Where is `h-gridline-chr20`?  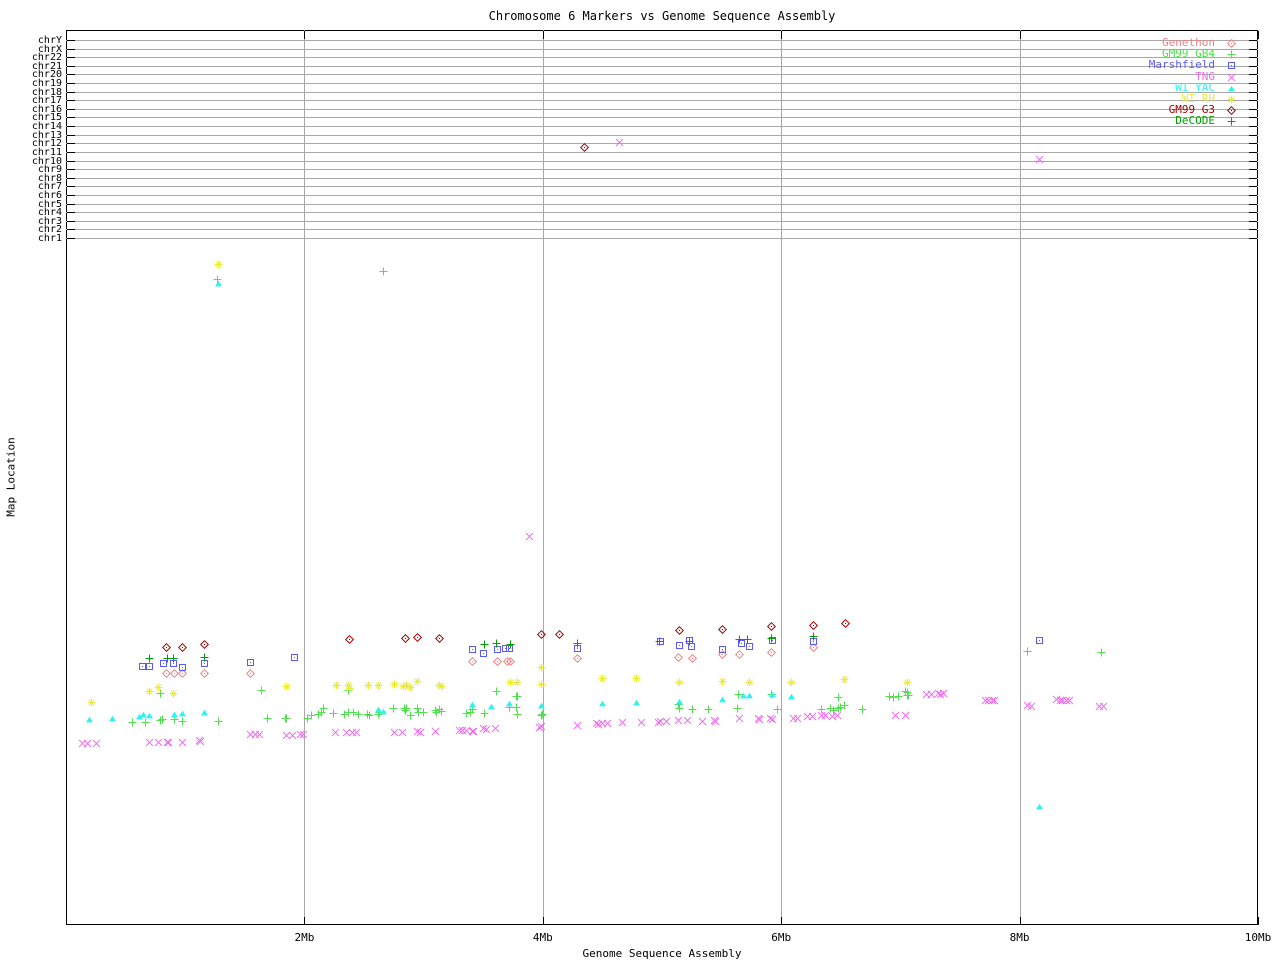
h-gridline-chr20 is located at coordinates (662, 75).